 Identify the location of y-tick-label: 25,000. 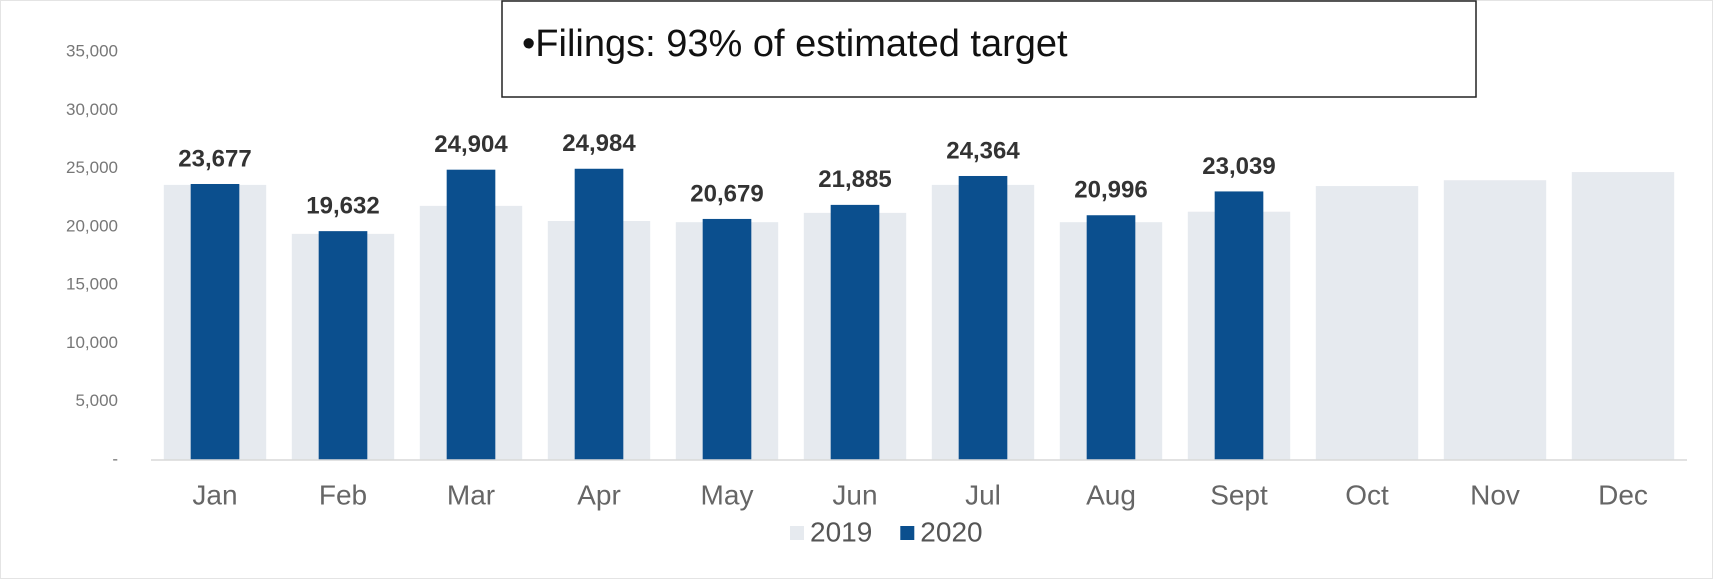
(92, 167).